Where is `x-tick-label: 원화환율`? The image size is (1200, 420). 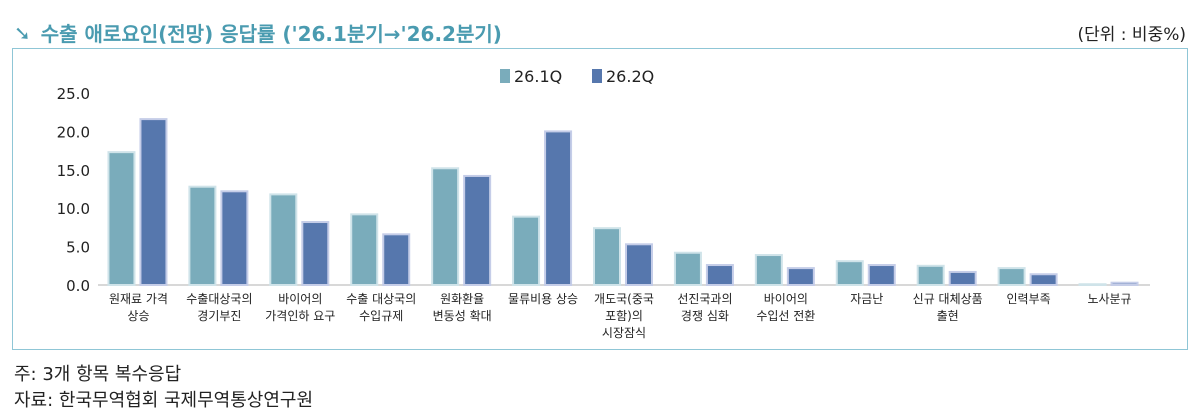
x-tick-label: 원화환율 is located at coordinates (462, 299).